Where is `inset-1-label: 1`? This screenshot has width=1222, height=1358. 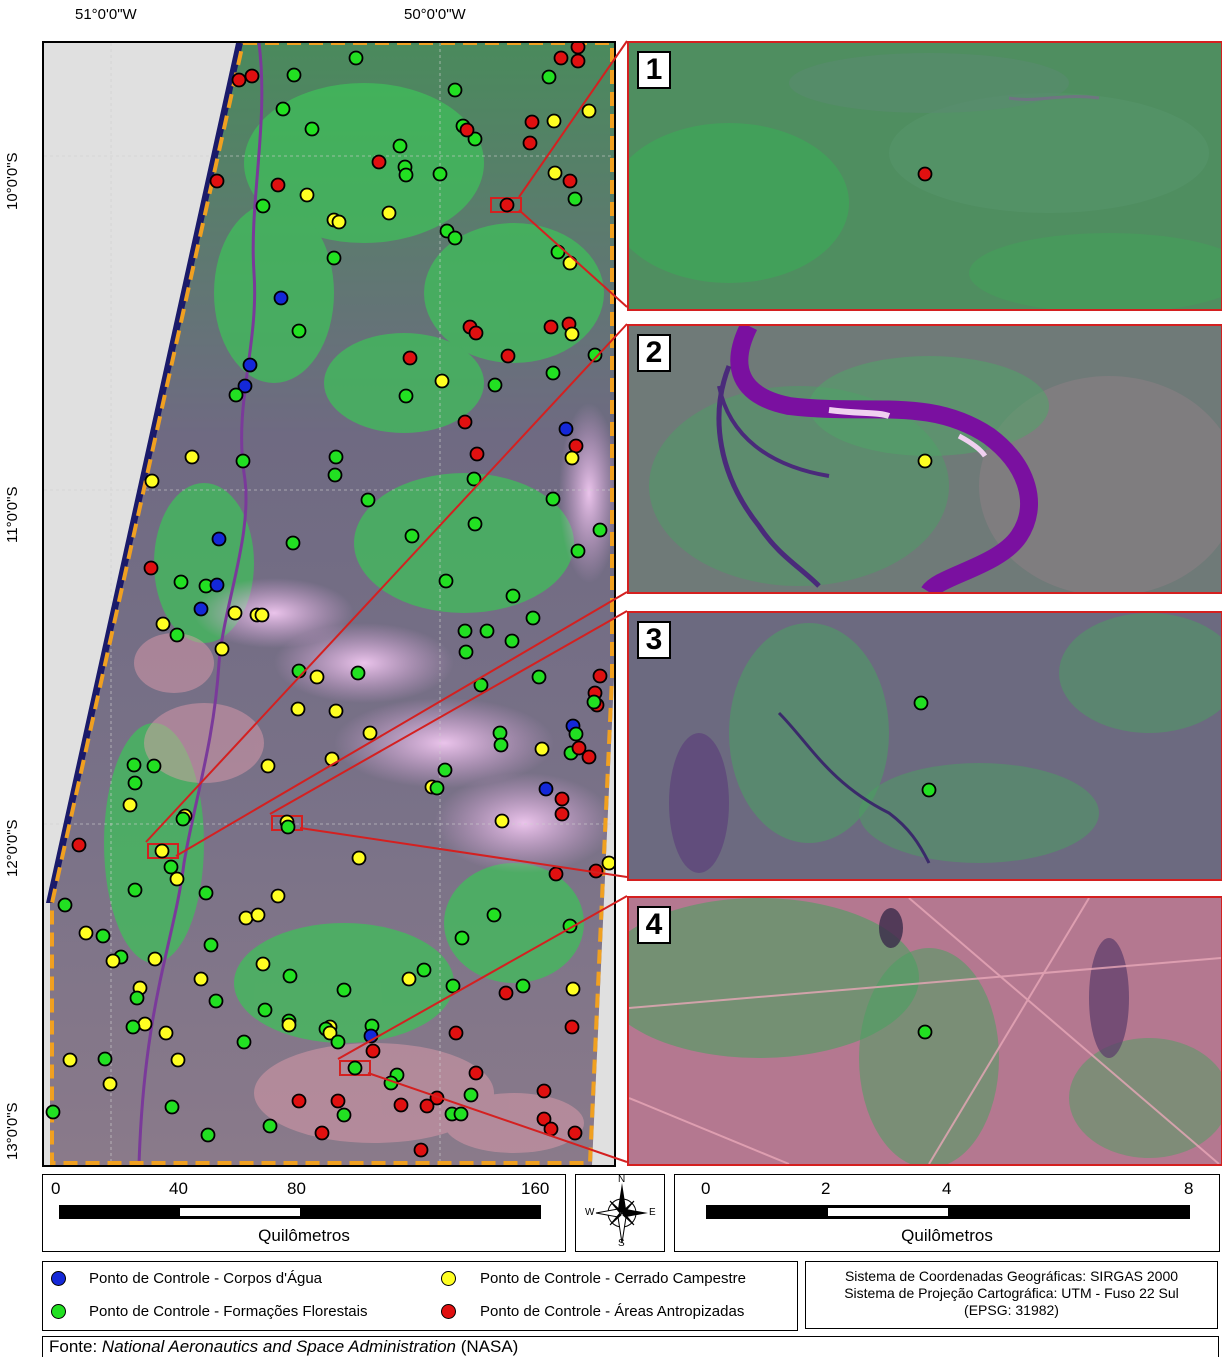
inset-1-label: 1 is located at coordinates (654, 70).